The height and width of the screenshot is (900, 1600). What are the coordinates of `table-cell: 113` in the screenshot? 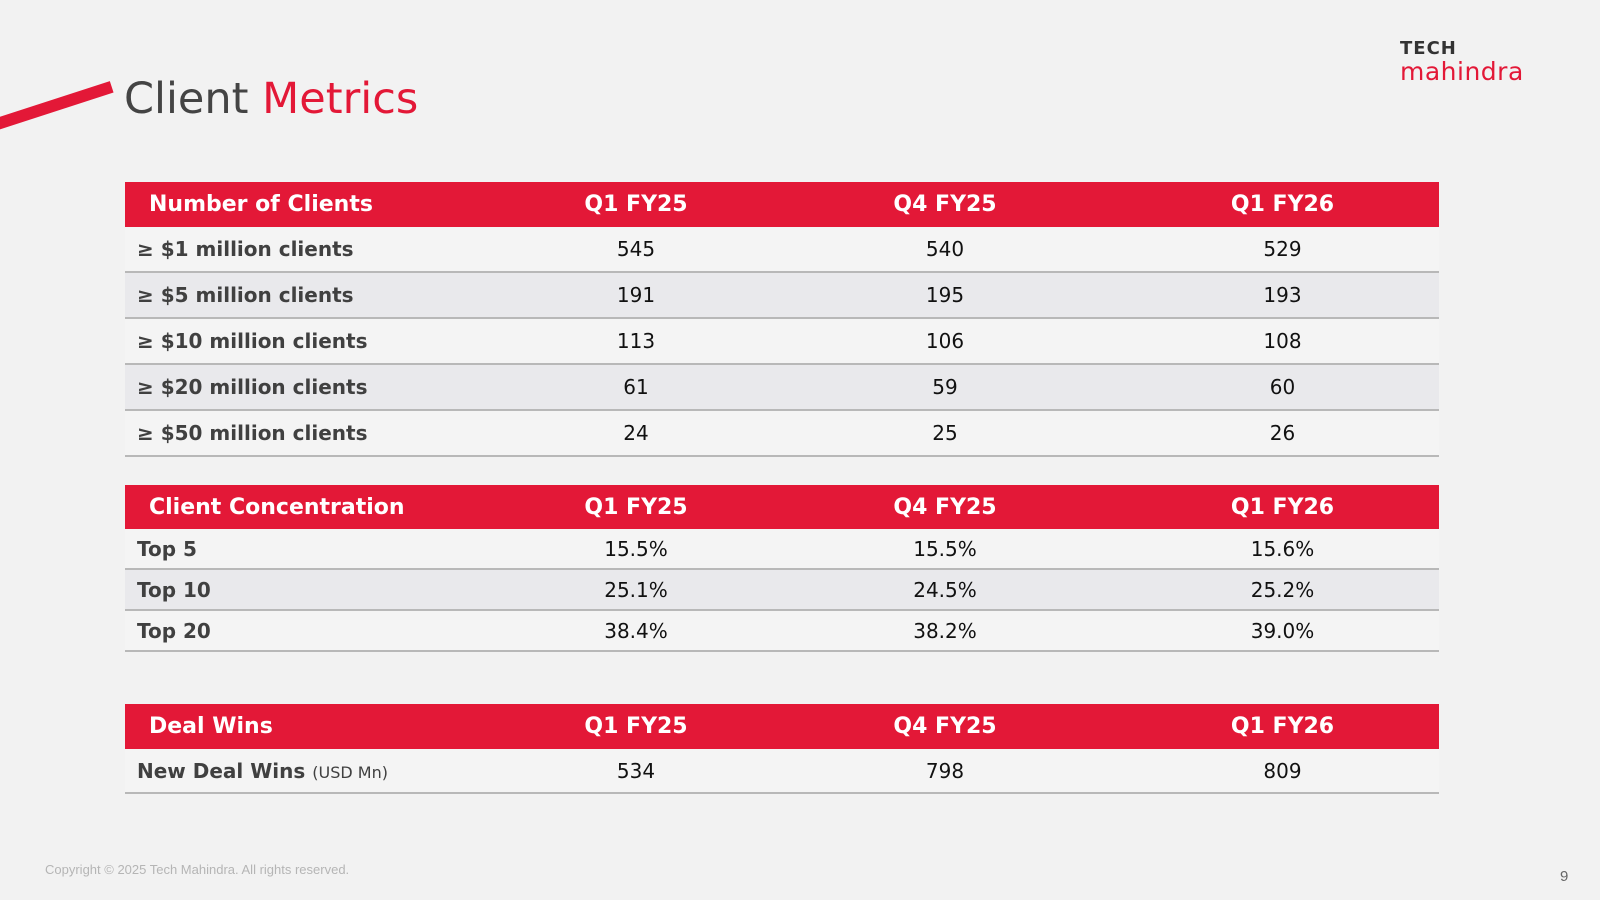 It's located at (636, 341).